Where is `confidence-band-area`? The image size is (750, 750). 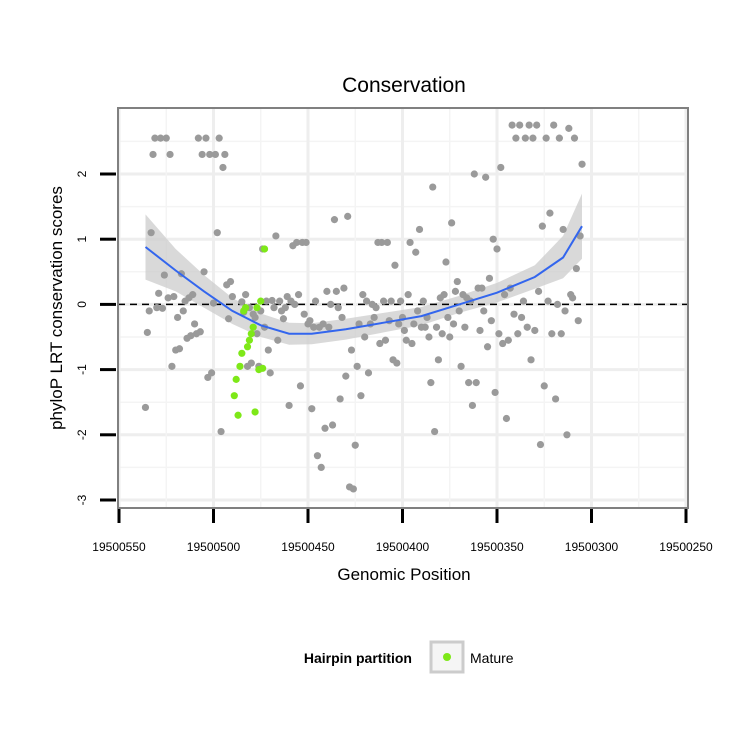
confidence-band-area is located at coordinates (363, 269).